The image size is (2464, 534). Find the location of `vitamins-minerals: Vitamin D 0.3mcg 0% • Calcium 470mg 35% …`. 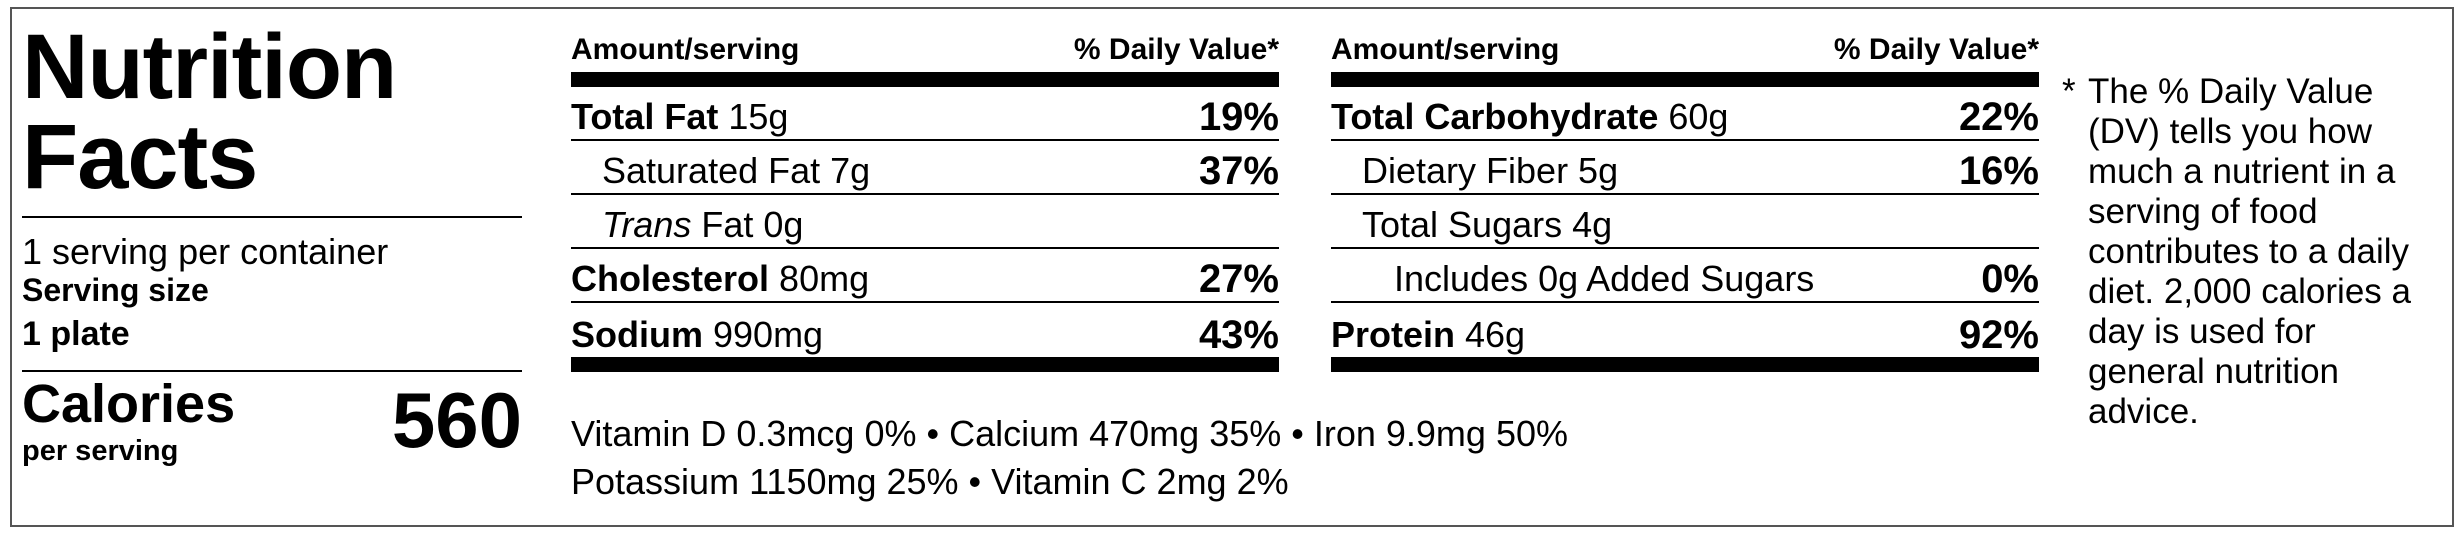

vitamins-minerals: Vitamin D 0.3mcg 0% • Calcium 470mg 35% … is located at coordinates (1069, 458).